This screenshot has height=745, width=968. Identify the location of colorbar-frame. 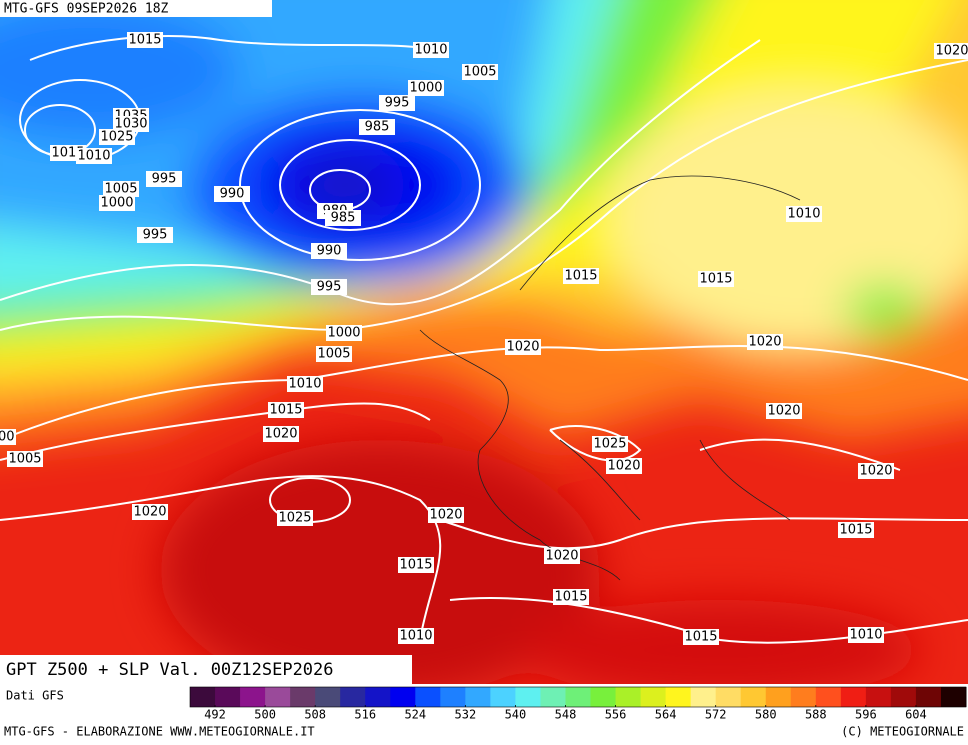
(578, 697).